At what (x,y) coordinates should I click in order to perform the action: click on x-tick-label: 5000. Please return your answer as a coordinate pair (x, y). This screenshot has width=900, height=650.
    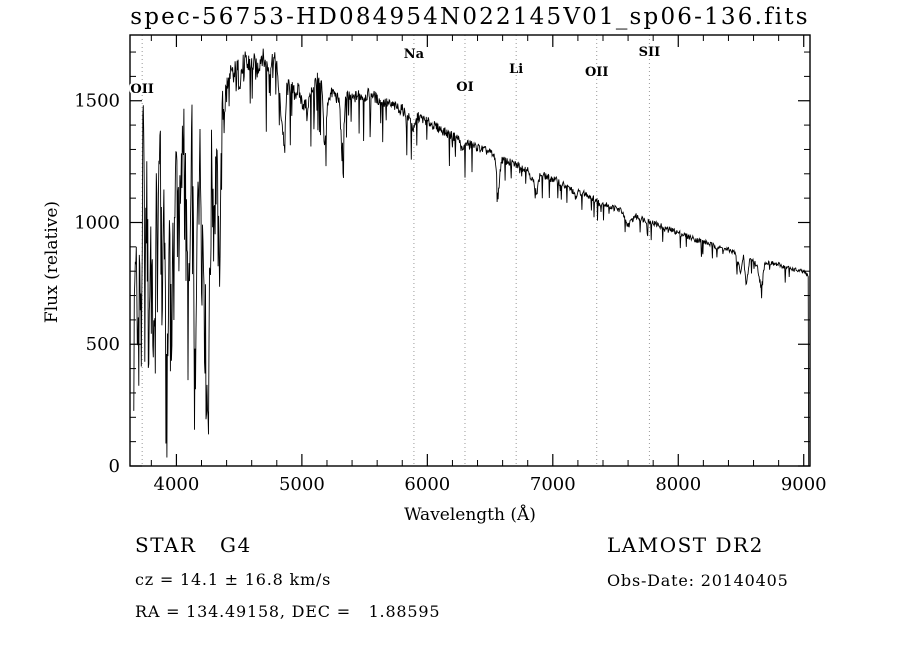
    Looking at the image, I should click on (302, 484).